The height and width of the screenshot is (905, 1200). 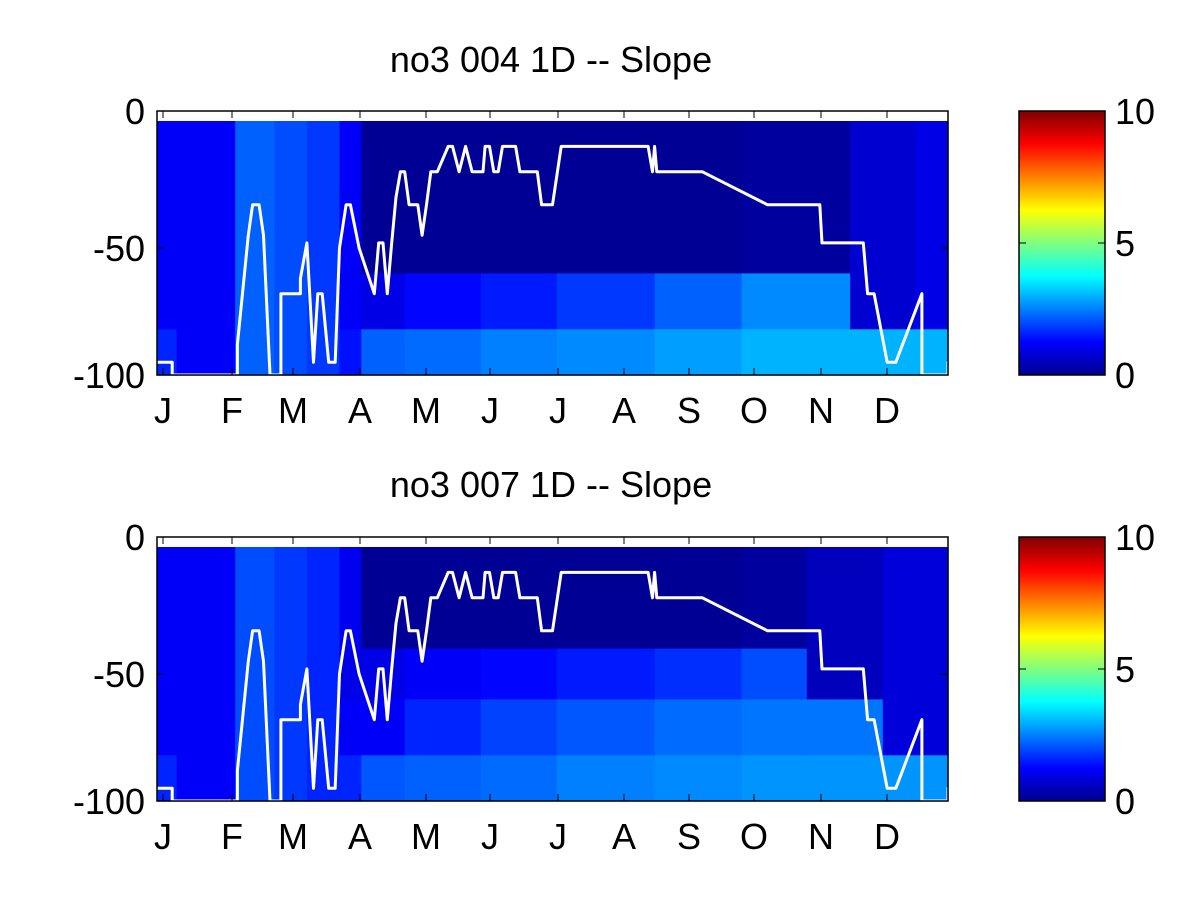 What do you see at coordinates (109, 375) in the screenshot?
I see `y-tick-label: -100` at bounding box center [109, 375].